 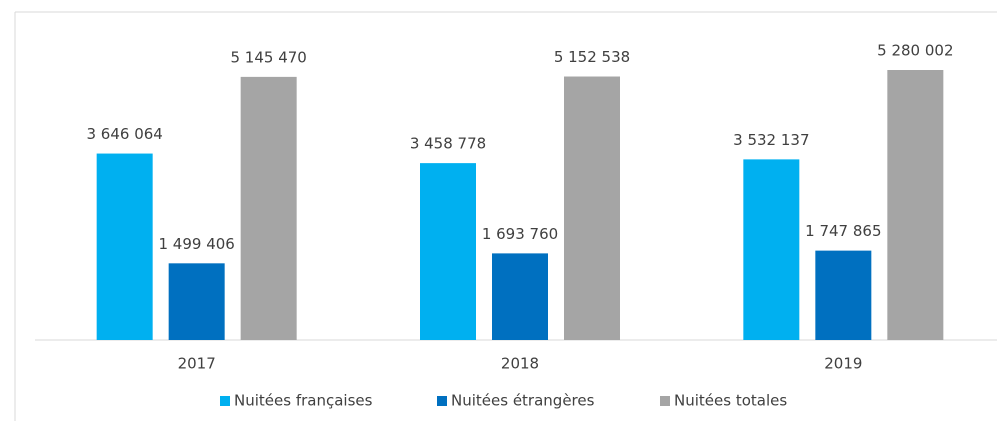 What do you see at coordinates (197, 364) in the screenshot?
I see `x-tick-label: 2017` at bounding box center [197, 364].